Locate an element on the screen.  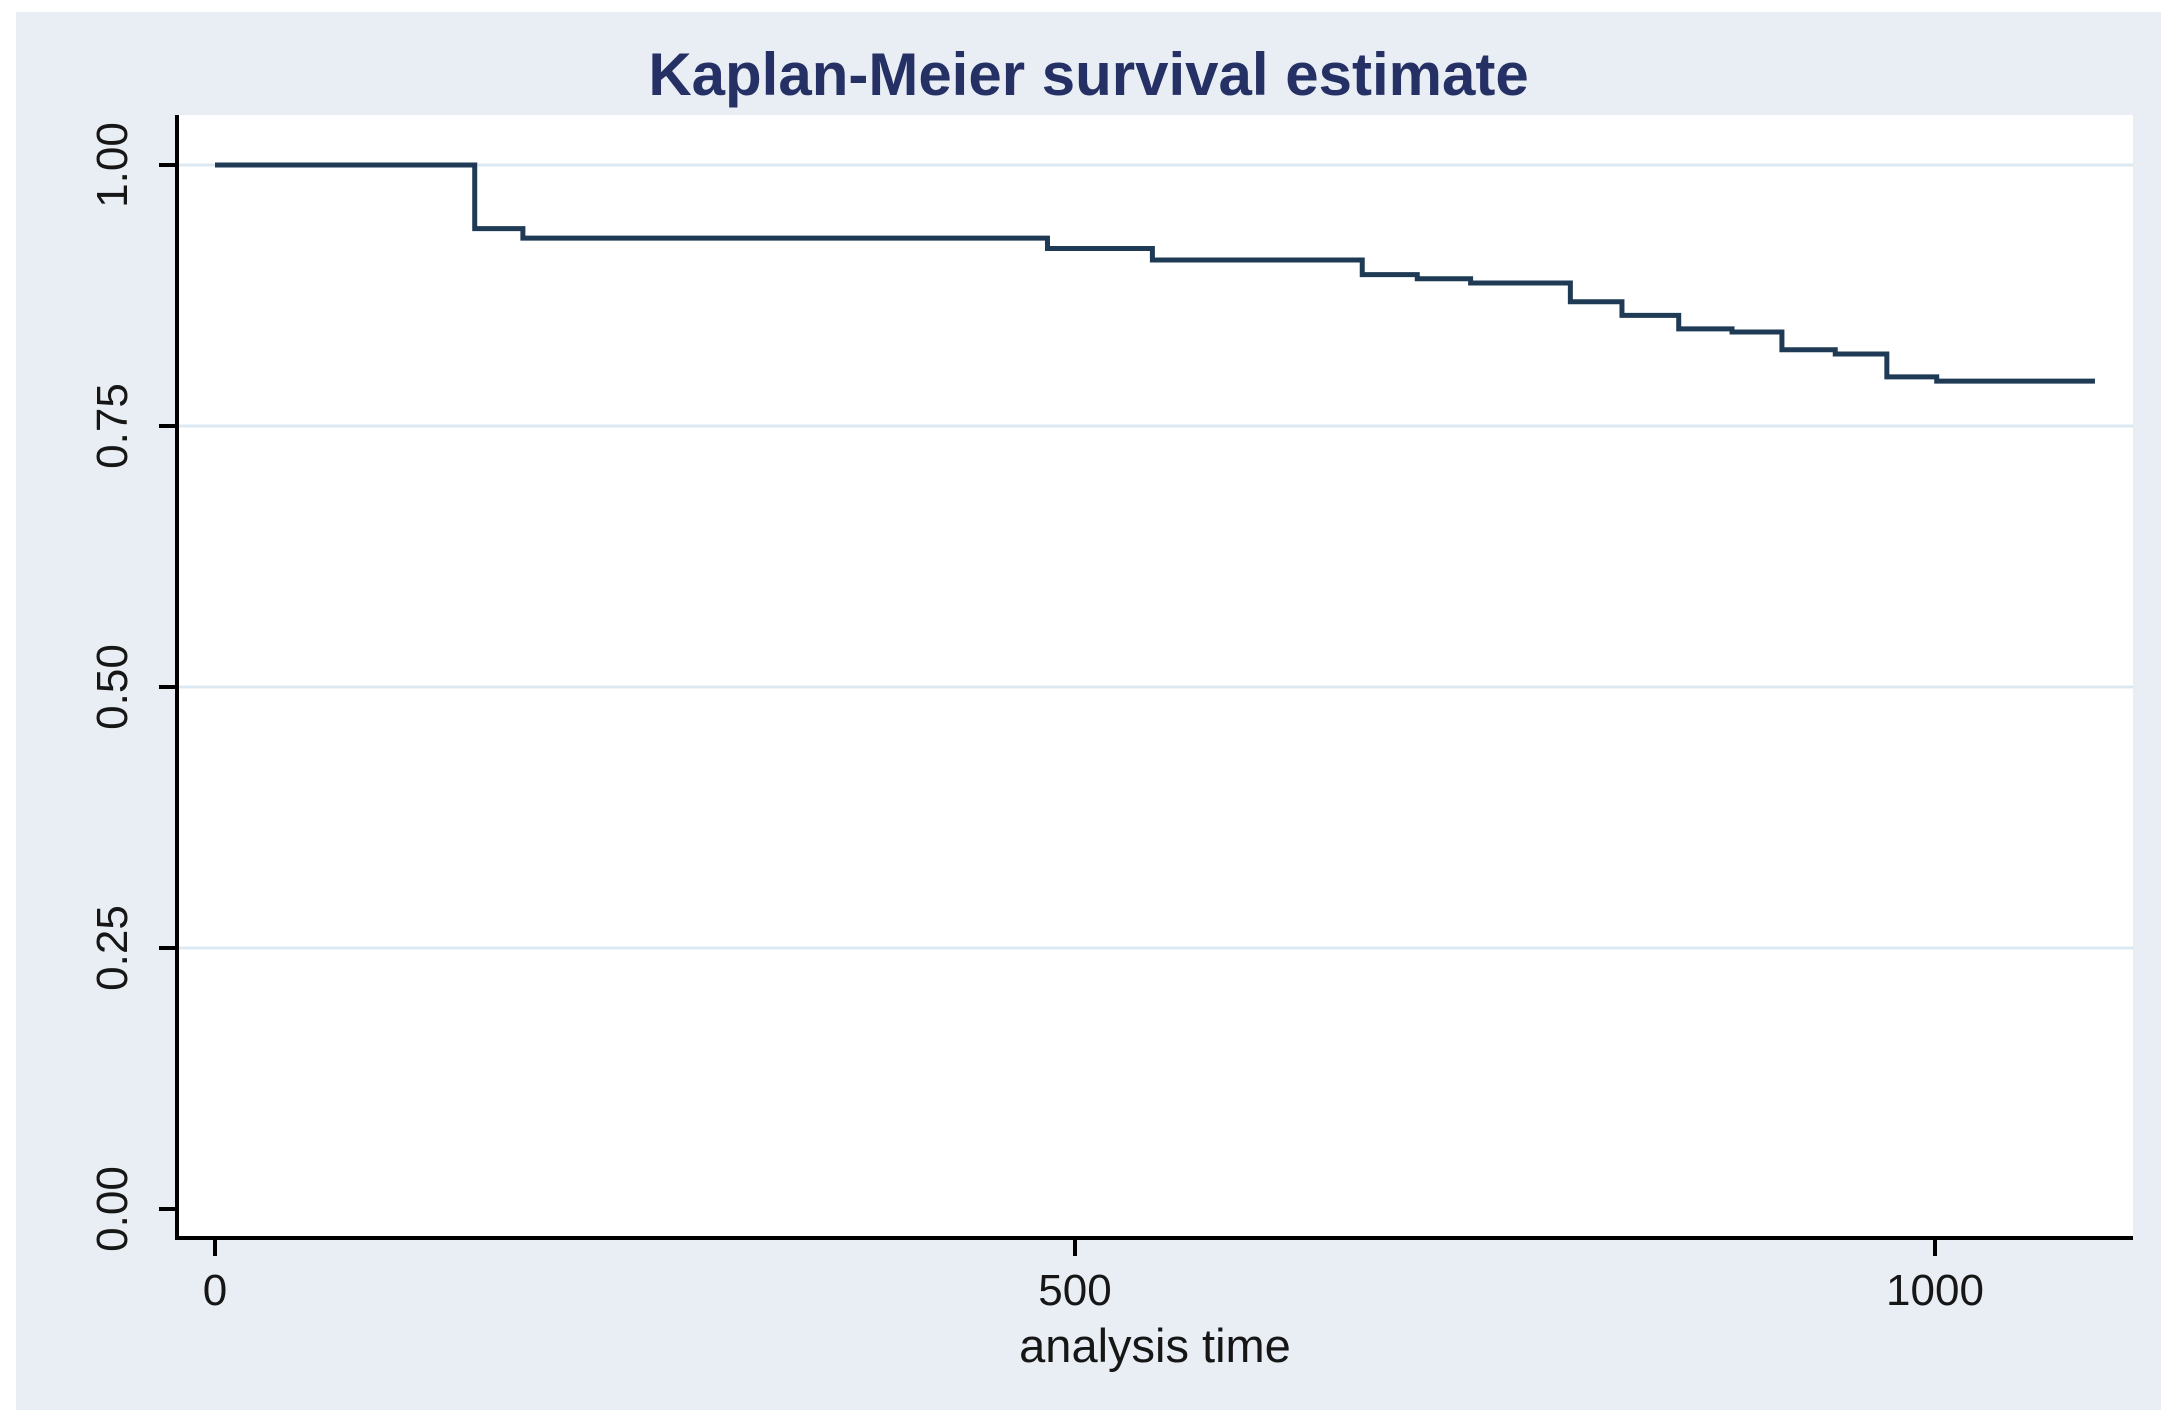
y-tick-label-0.00: 0.00 is located at coordinates (112, 1209).